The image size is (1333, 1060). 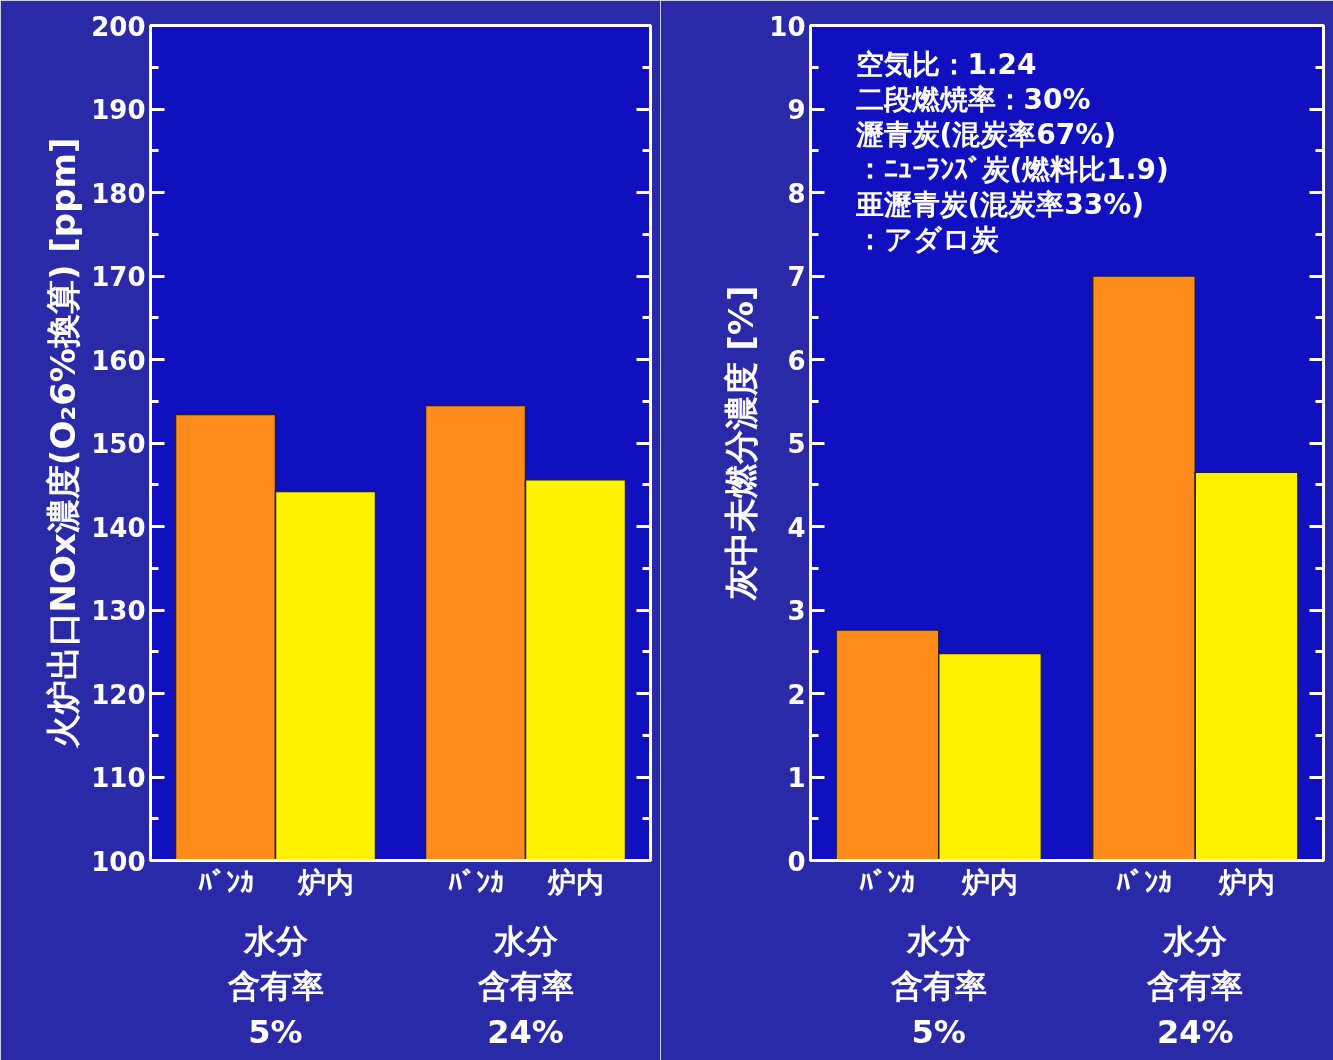 I want to click on y-tick-label: 120, so click(x=118, y=694).